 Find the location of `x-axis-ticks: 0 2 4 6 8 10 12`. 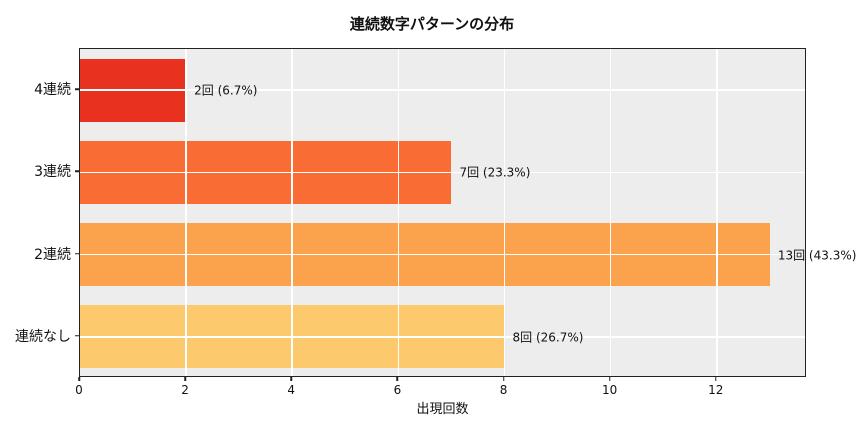

x-axis-ticks: 0 2 4 6 8 10 12 is located at coordinates (440, 389).